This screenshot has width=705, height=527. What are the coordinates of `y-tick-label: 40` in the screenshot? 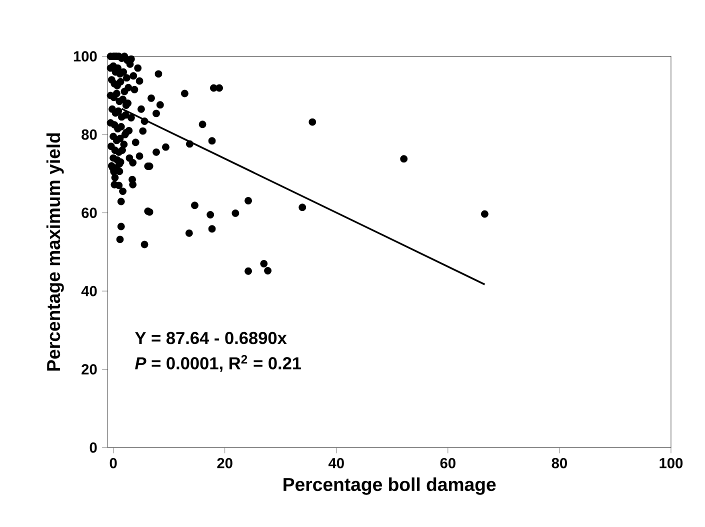 It's located at (89, 291).